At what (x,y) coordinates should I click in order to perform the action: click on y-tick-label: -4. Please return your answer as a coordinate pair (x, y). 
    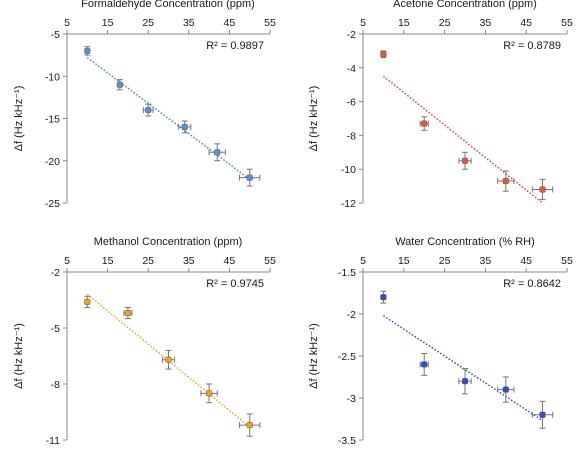
    Looking at the image, I should click on (351, 69).